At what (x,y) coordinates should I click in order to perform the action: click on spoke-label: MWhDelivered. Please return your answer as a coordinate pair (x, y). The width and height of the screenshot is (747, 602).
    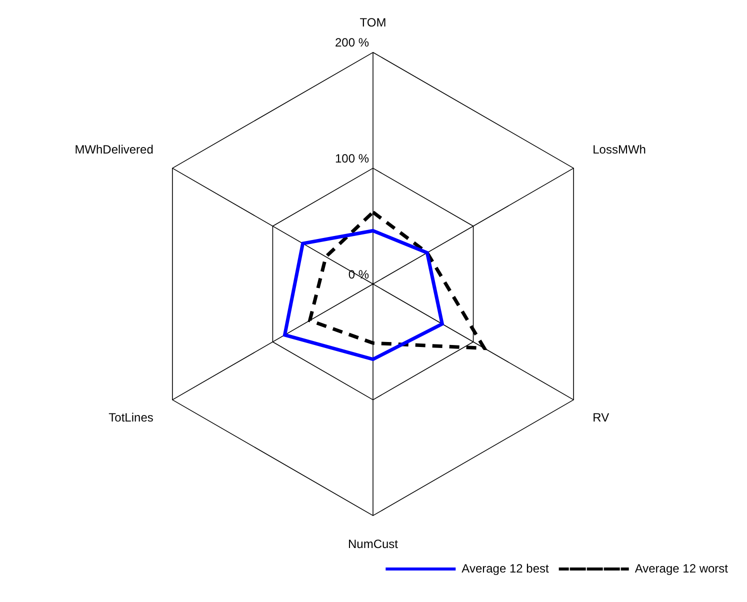
    Looking at the image, I should click on (114, 149).